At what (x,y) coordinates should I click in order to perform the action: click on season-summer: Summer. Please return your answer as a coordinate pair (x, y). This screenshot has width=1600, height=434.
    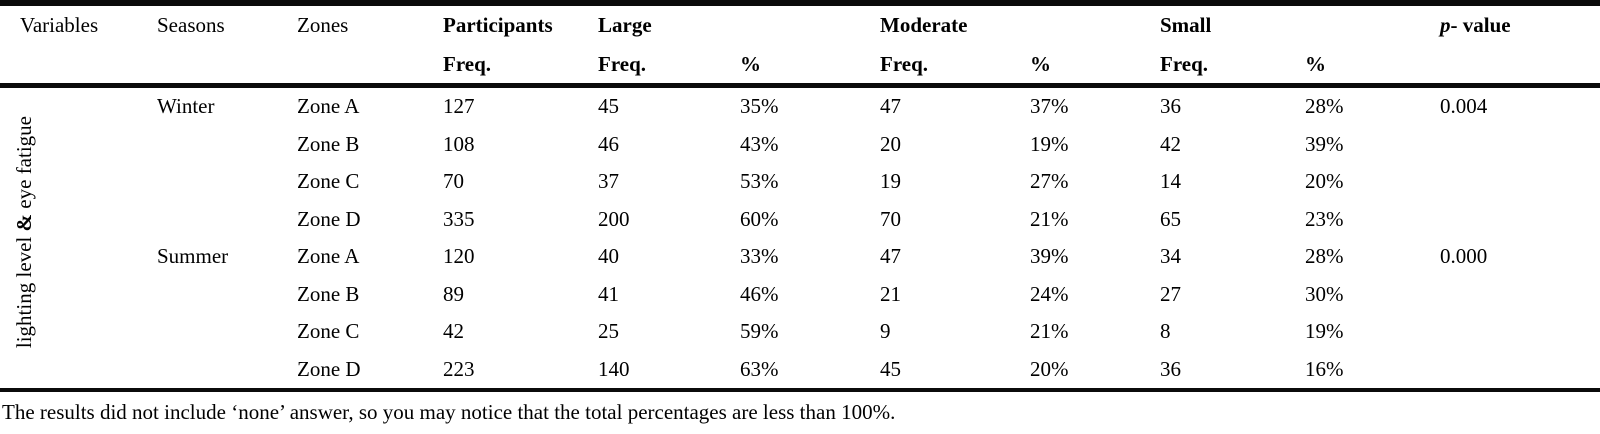
    Looking at the image, I should click on (193, 256).